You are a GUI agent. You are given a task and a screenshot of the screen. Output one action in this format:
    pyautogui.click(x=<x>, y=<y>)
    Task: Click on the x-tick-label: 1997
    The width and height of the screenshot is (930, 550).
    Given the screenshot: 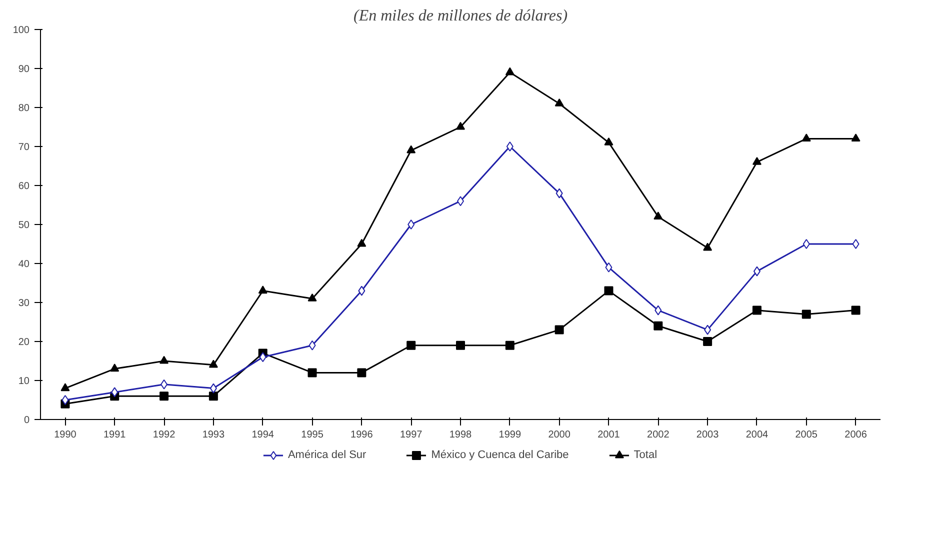 What is the action you would take?
    pyautogui.click(x=411, y=435)
    